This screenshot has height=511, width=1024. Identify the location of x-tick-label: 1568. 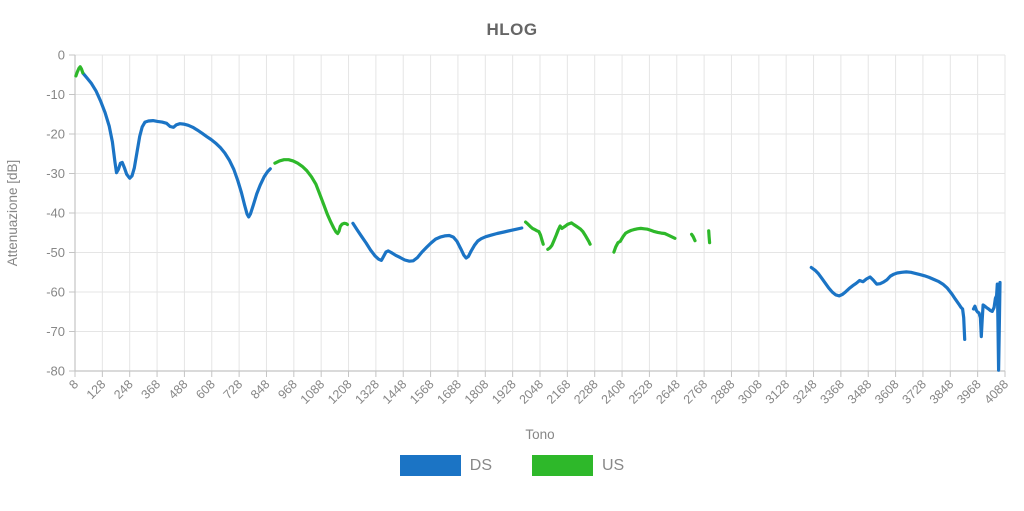
(422, 392).